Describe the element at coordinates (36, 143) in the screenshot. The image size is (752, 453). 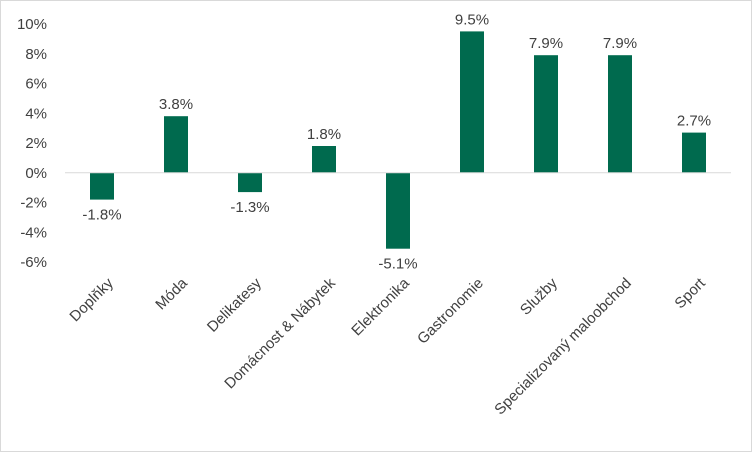
I see `y-tick-label: 2%` at that location.